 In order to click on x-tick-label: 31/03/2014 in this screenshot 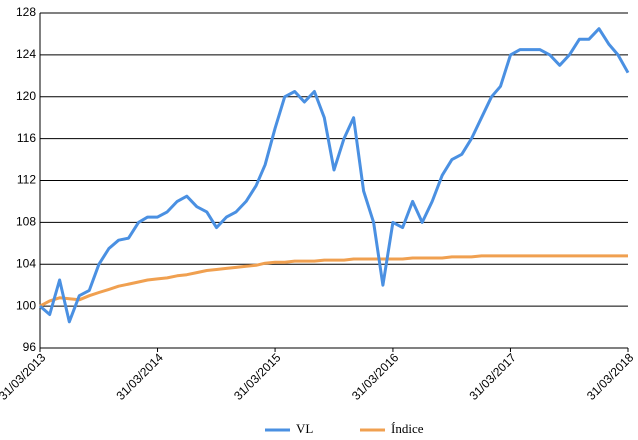, I will do `click(140, 376)`.